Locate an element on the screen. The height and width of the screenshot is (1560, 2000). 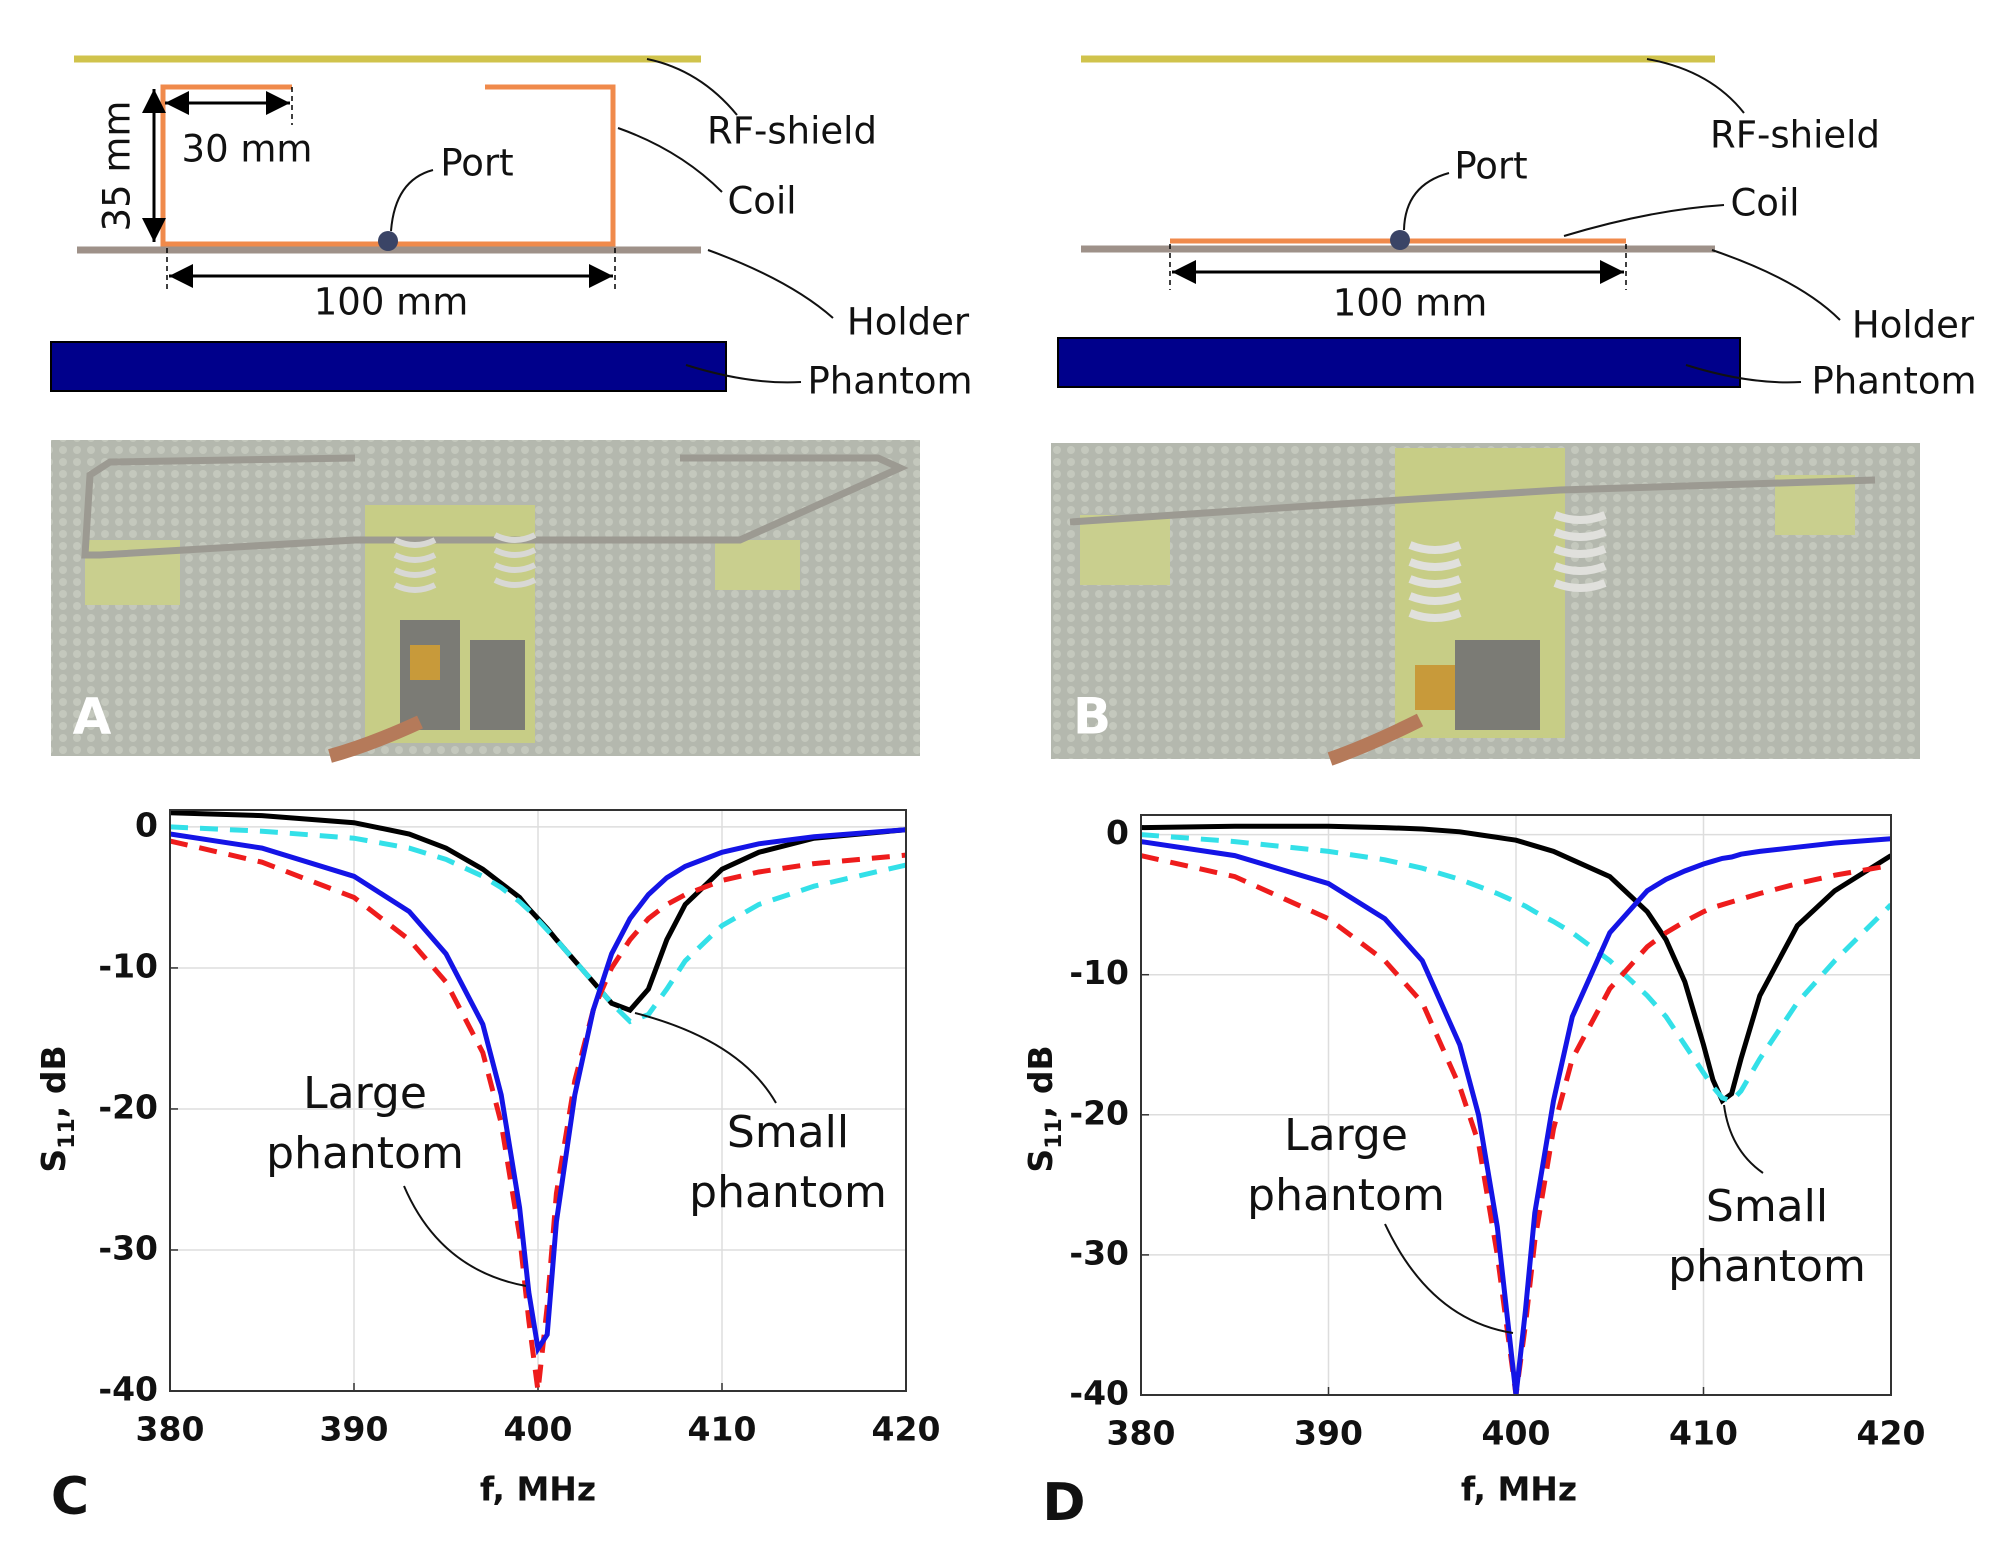
y-tick-label: -30 is located at coordinates (1099, 1252).